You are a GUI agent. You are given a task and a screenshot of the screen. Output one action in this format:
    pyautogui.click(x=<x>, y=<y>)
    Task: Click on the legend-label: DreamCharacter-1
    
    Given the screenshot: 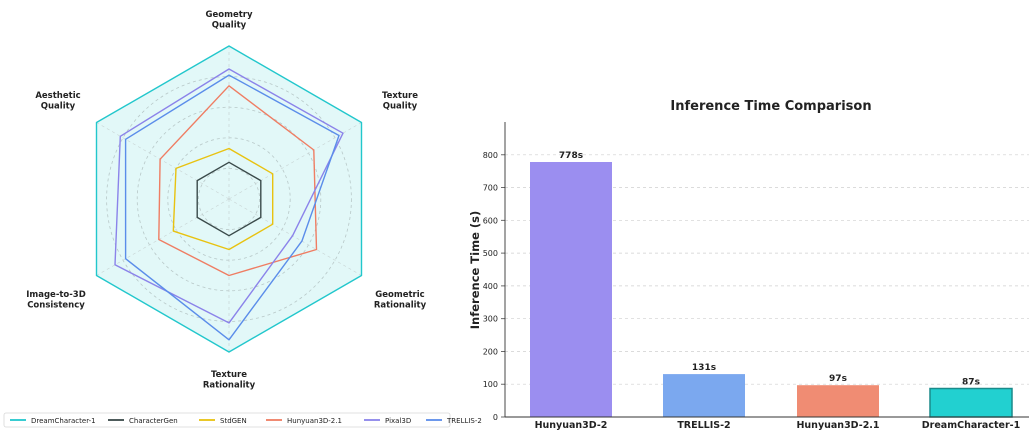 What is the action you would take?
    pyautogui.click(x=63, y=421)
    